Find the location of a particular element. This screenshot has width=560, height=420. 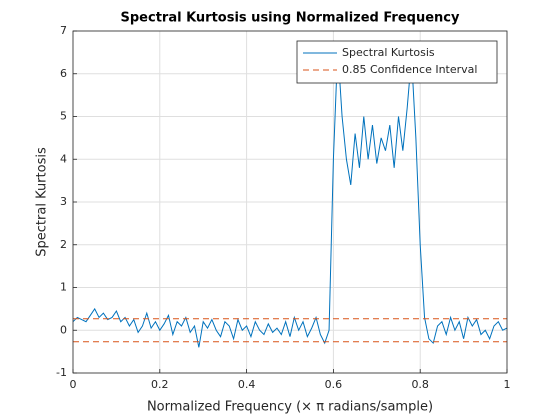

y-tick-label: 0 is located at coordinates (63, 329).